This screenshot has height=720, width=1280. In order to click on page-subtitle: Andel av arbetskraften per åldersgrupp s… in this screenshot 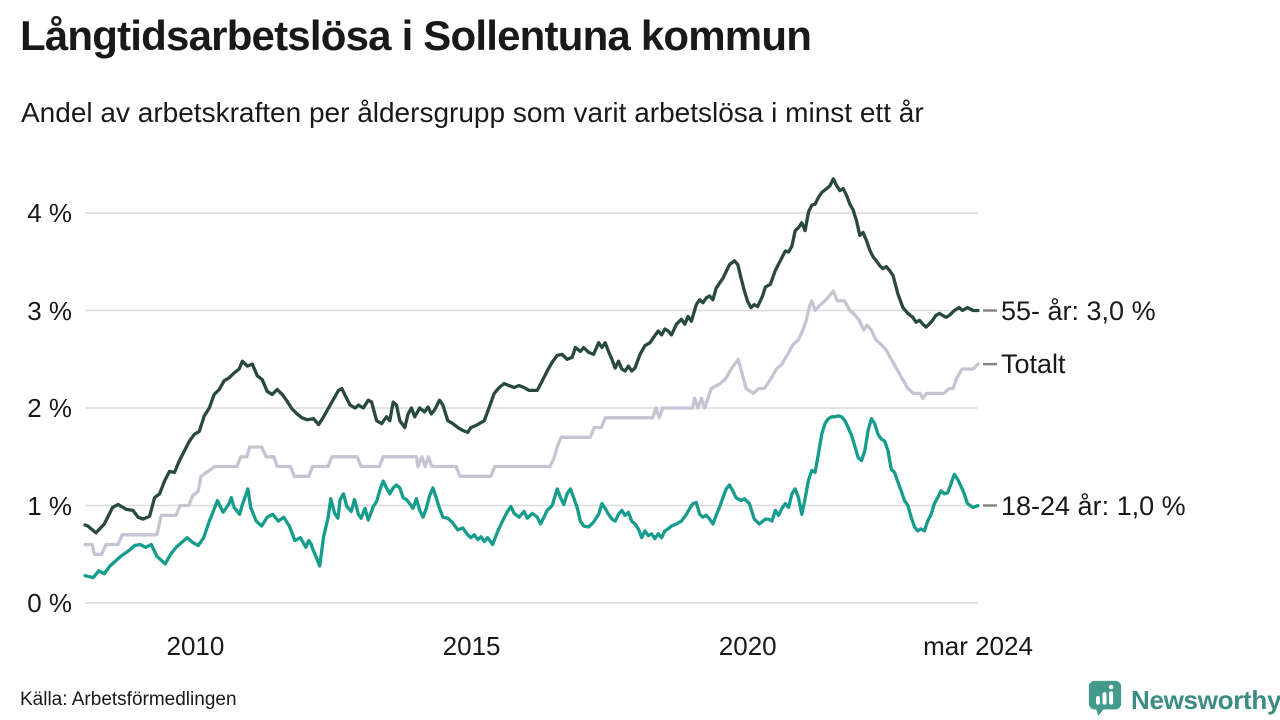, I will do `click(472, 112)`.